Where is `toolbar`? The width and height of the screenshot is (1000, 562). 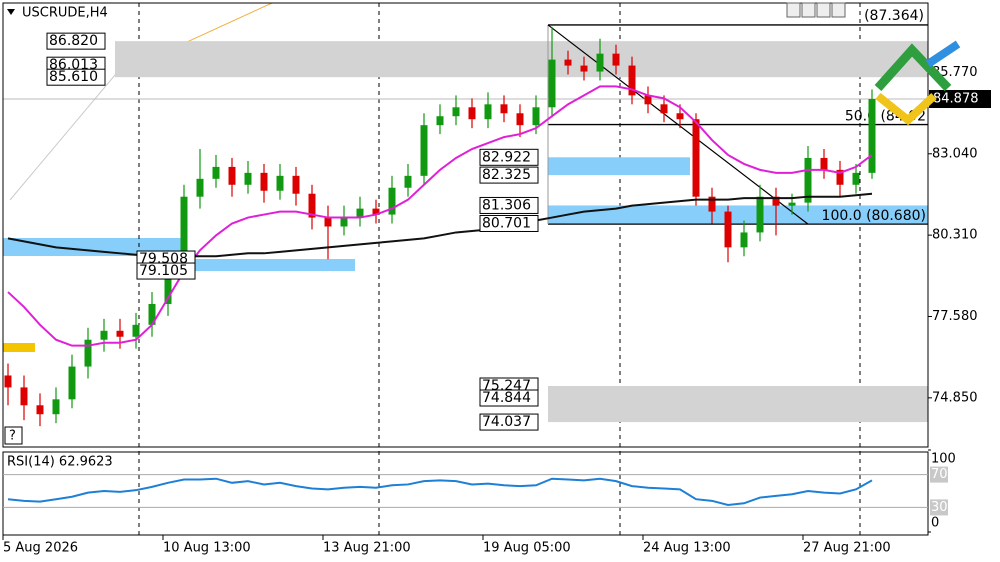 toolbar is located at coordinates (816, 10).